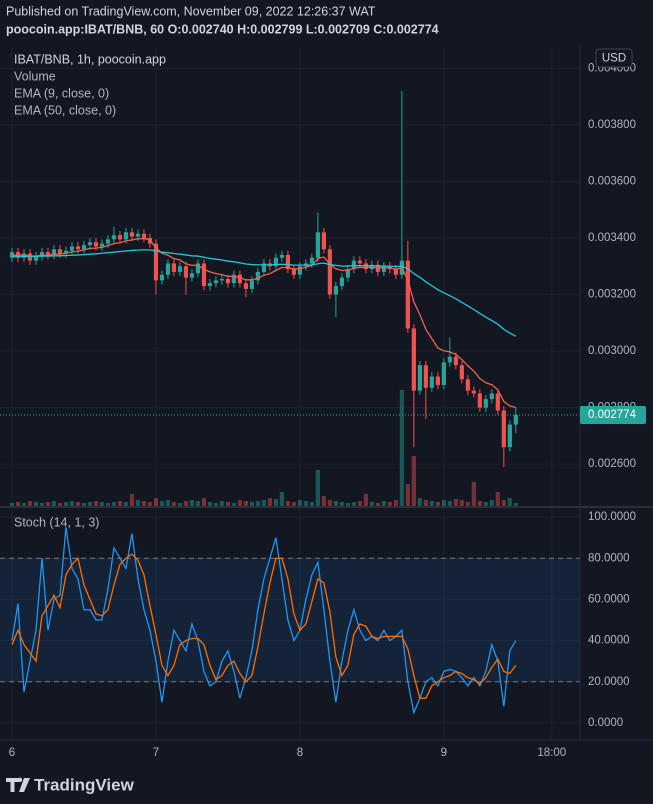  What do you see at coordinates (609, 599) in the screenshot?
I see `y-tick-label: 60.0000` at bounding box center [609, 599].